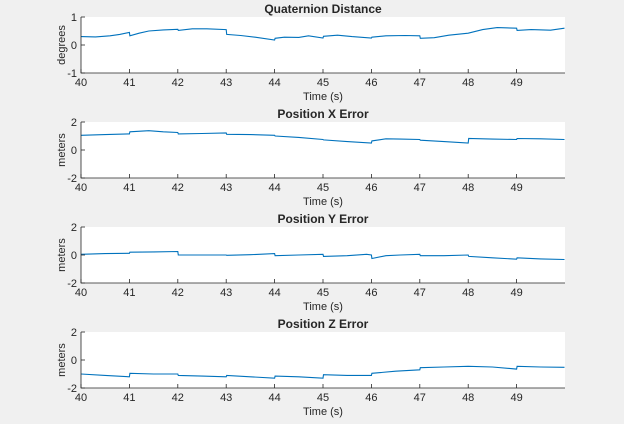 This screenshot has width=624, height=424. I want to click on y-axis-label: degrees, so click(62, 45).